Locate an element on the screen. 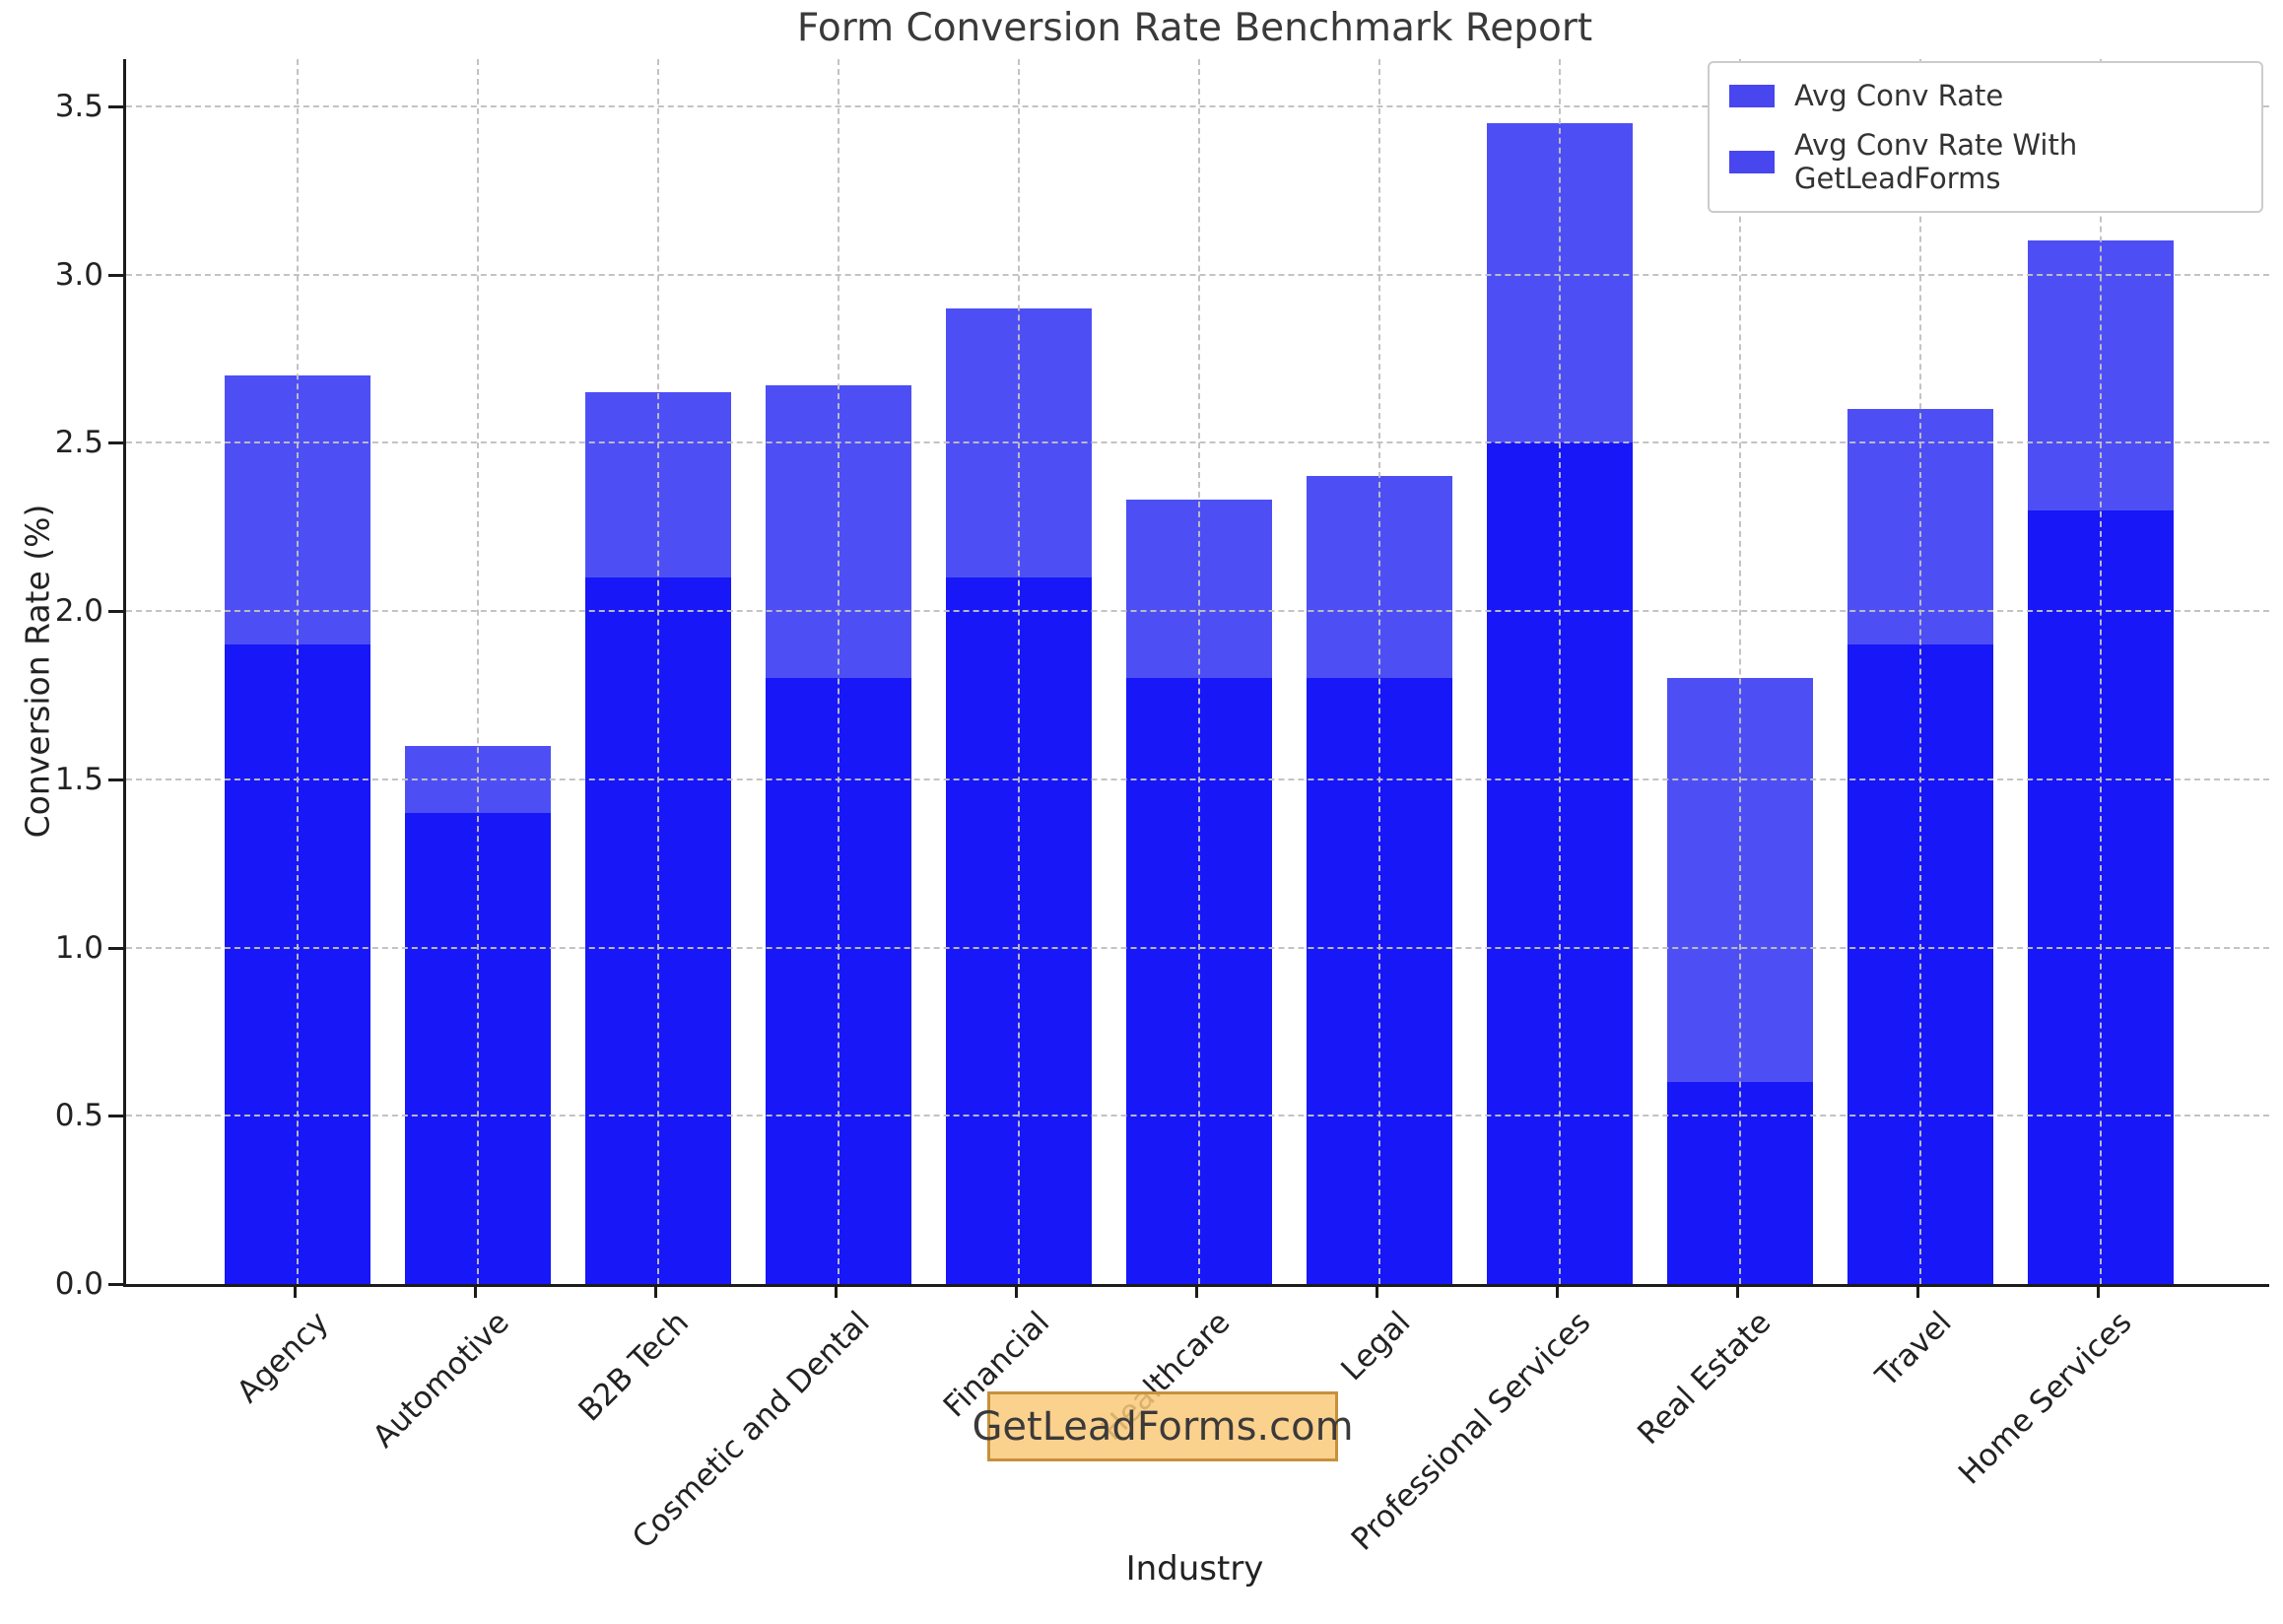 The height and width of the screenshot is (1624, 2283). x-tick-label: Travel is located at coordinates (1913, 1350).